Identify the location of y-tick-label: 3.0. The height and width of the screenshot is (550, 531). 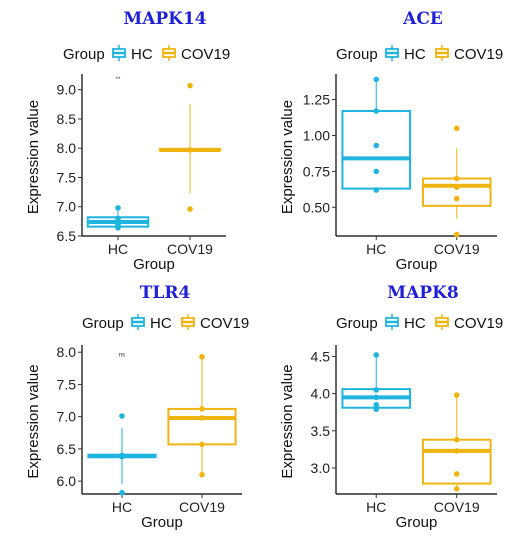
(321, 468).